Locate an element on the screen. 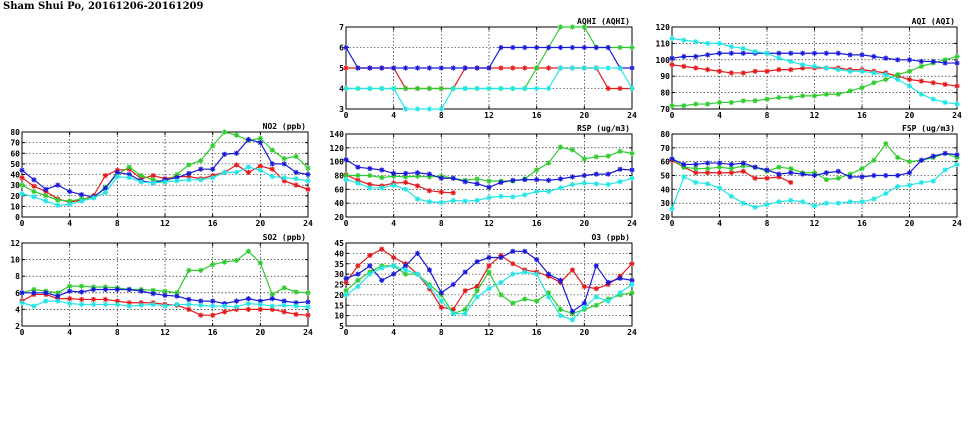 The height and width of the screenshot is (447, 975). y-tick-label: 5 is located at coordinates (341, 68).